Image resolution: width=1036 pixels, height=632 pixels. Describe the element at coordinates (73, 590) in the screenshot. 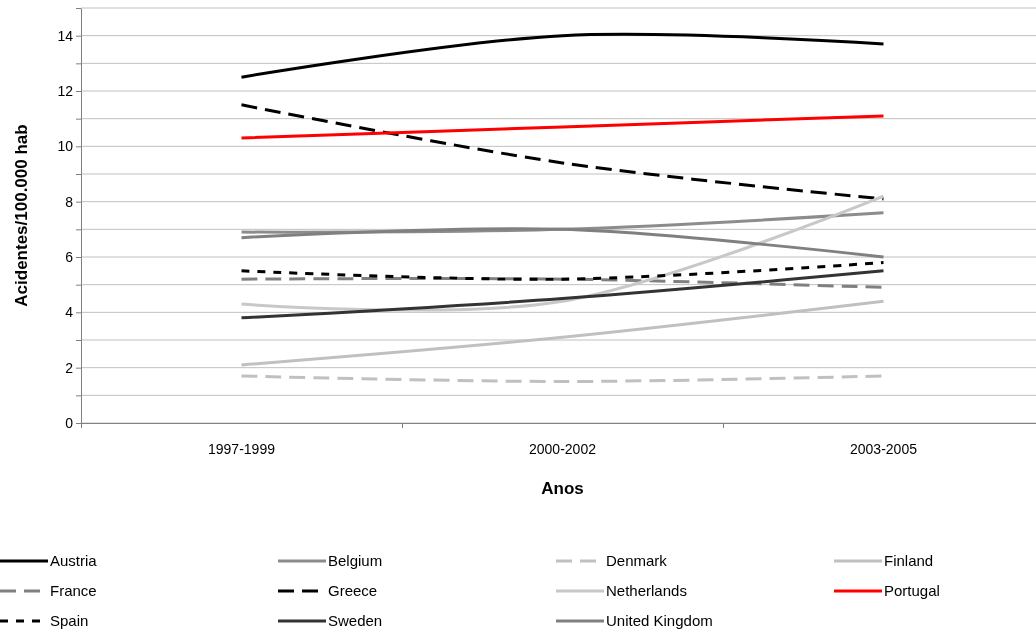

I see `legend-label: France` at that location.